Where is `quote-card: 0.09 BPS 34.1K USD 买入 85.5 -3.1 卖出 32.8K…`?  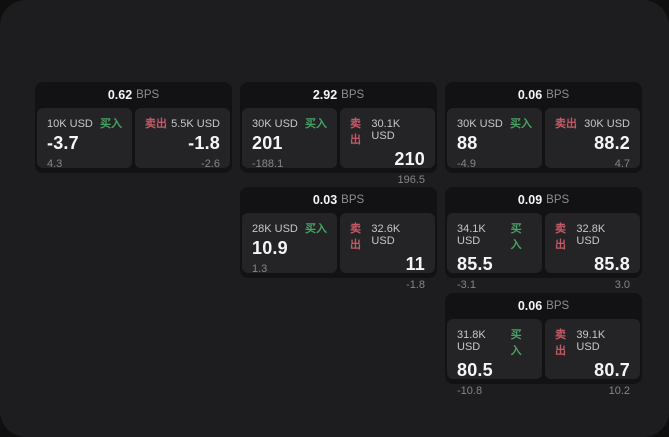
quote-card: 0.09 BPS 34.1K USD 买入 85.5 -3.1 卖出 32.8K… is located at coordinates (543, 239).